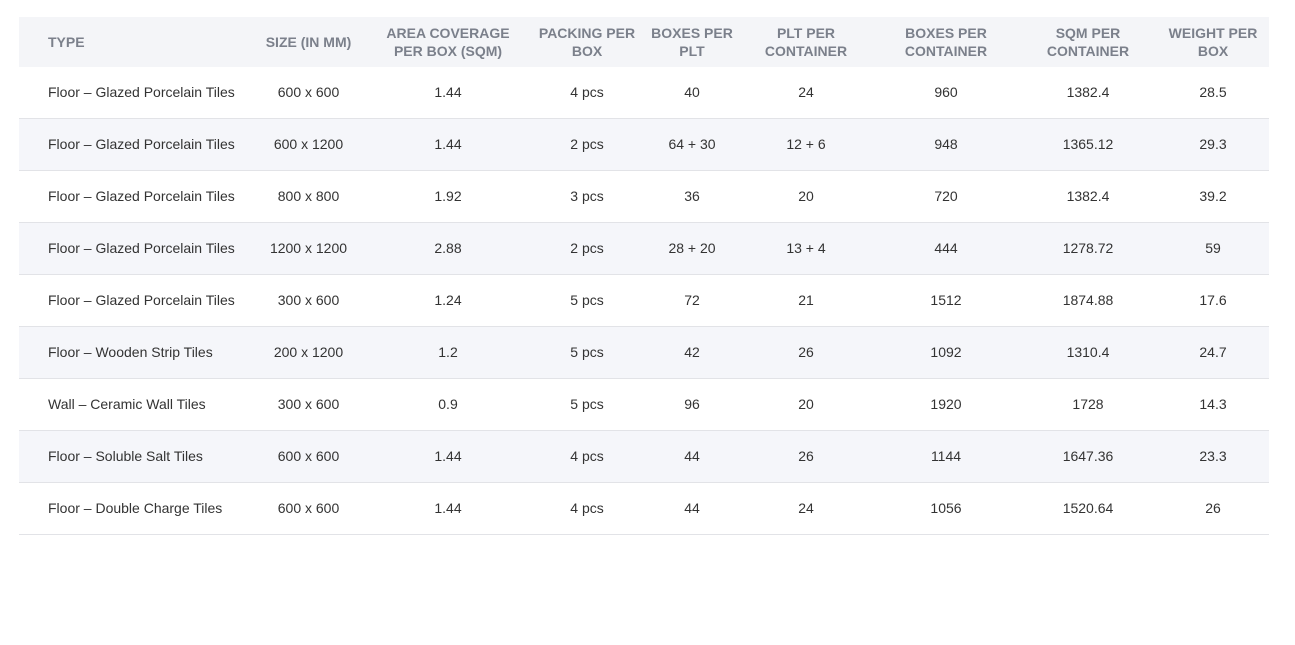 The width and height of the screenshot is (1295, 645). What do you see at coordinates (308, 352) in the screenshot?
I see `table-cell: 200 x 1200` at bounding box center [308, 352].